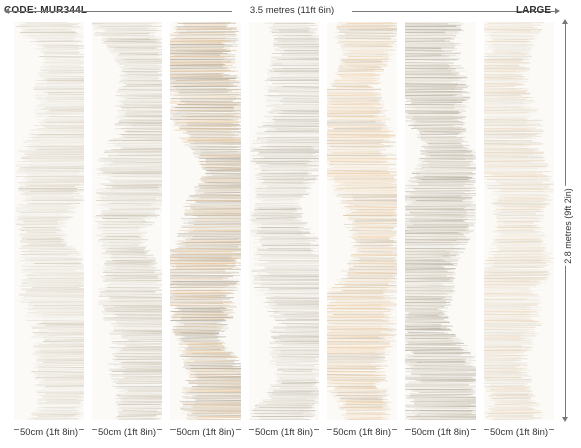 The image size is (581, 448). What do you see at coordinates (292, 11) in the screenshot?
I see `total-width-label: 3.5 metres (11ft 6in)` at bounding box center [292, 11].